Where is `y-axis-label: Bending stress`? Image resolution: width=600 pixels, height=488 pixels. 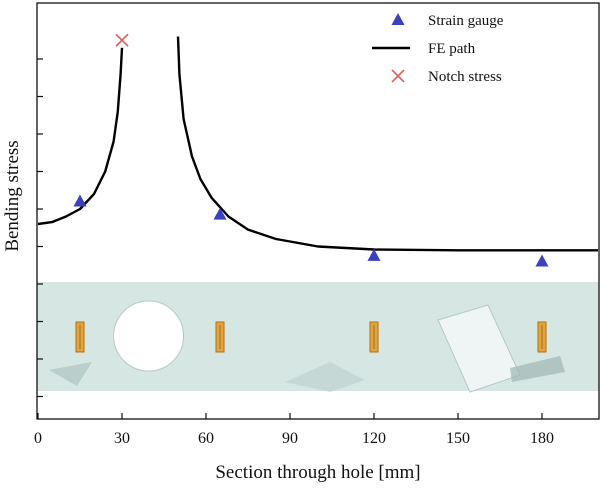
y-axis-label: Bending stress is located at coordinates (12, 195).